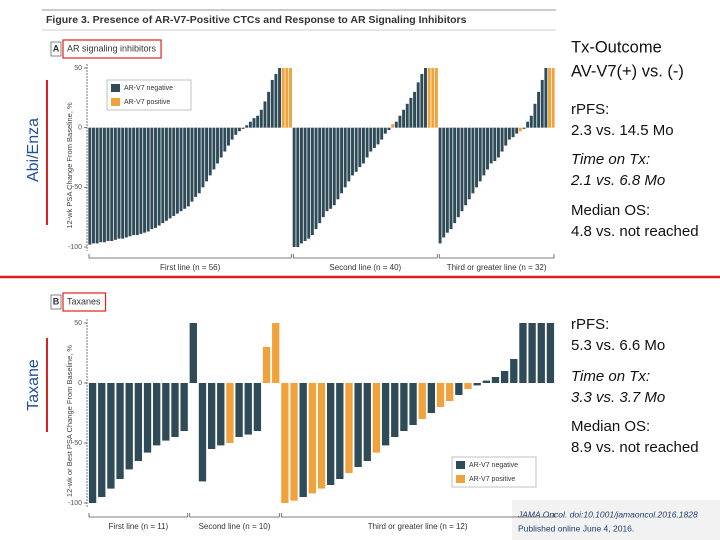  What do you see at coordinates (576, 528) in the screenshot?
I see `citation: Published online June 4, 2016.` at bounding box center [576, 528].